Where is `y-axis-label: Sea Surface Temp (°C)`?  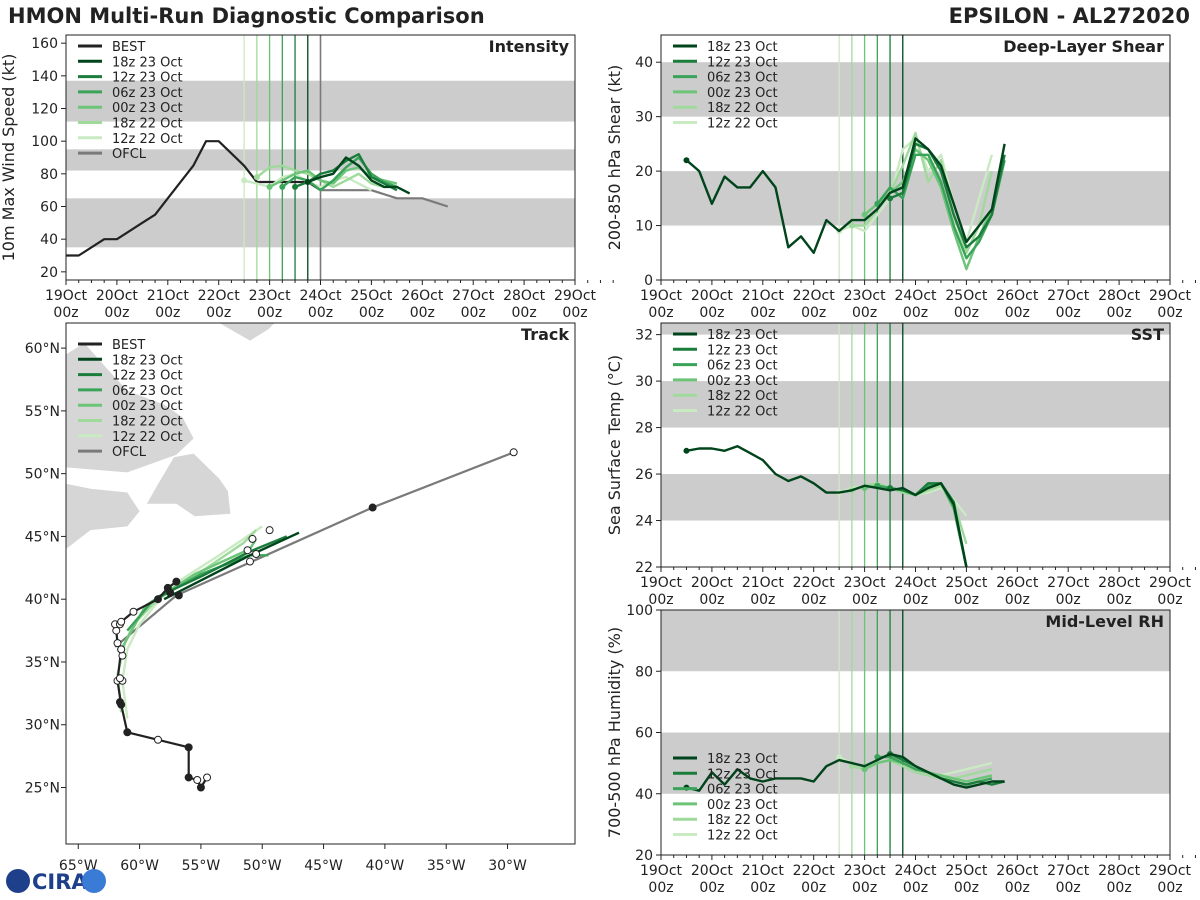 y-axis-label: Sea Surface Temp (°C) is located at coordinates (614, 445).